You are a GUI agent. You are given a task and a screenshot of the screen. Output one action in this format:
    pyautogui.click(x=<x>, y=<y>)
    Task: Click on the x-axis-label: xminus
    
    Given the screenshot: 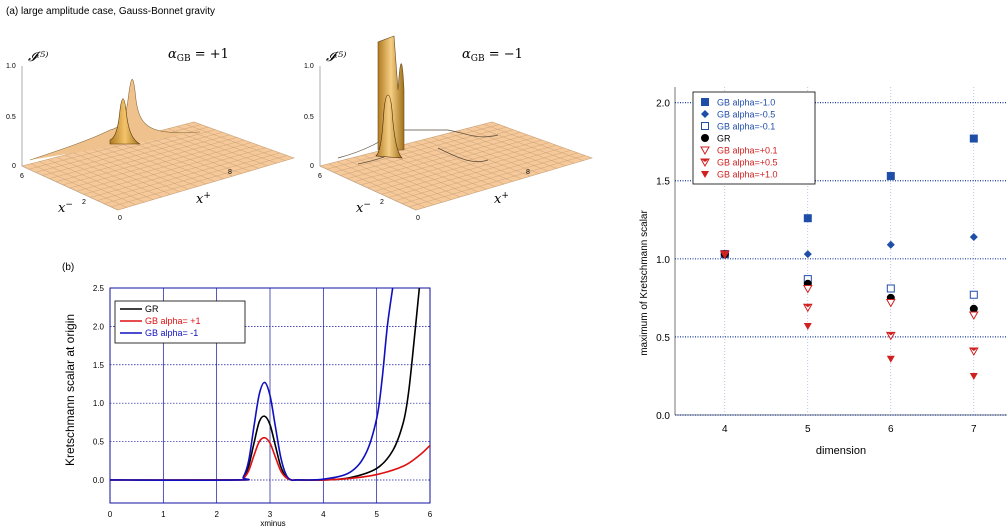 What is the action you would take?
    pyautogui.click(x=272, y=523)
    